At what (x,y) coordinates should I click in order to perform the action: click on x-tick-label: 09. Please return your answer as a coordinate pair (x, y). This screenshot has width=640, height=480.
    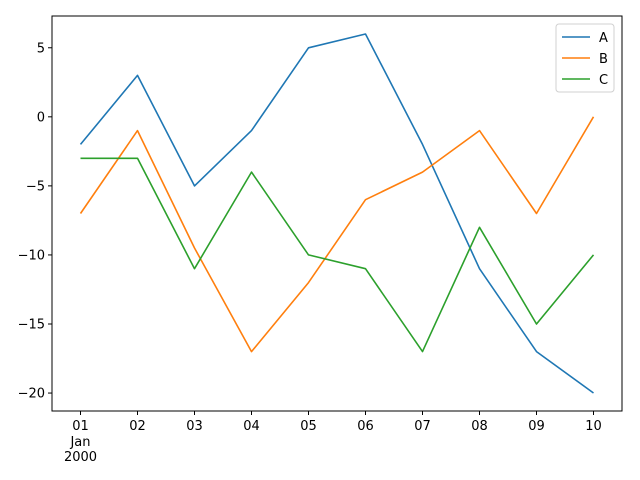
    Looking at the image, I should click on (536, 426).